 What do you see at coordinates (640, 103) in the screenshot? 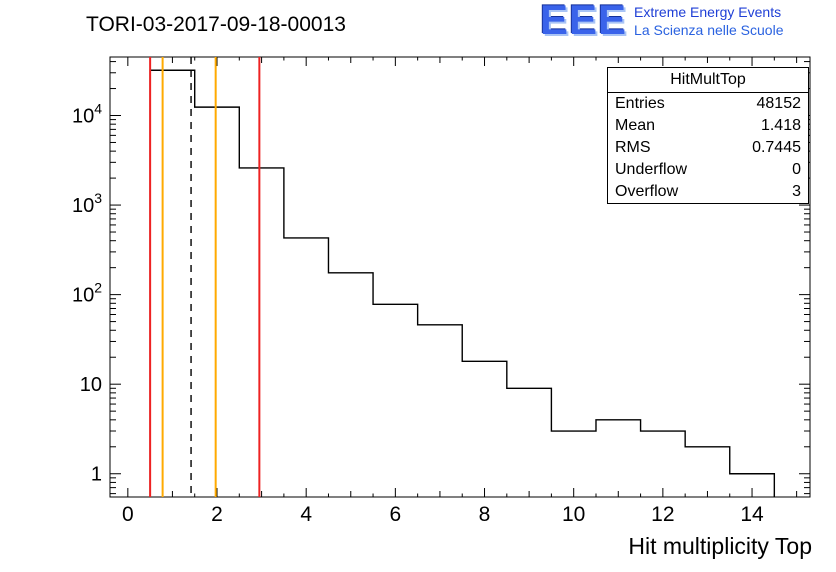
I see `stats-label: Entries` at bounding box center [640, 103].